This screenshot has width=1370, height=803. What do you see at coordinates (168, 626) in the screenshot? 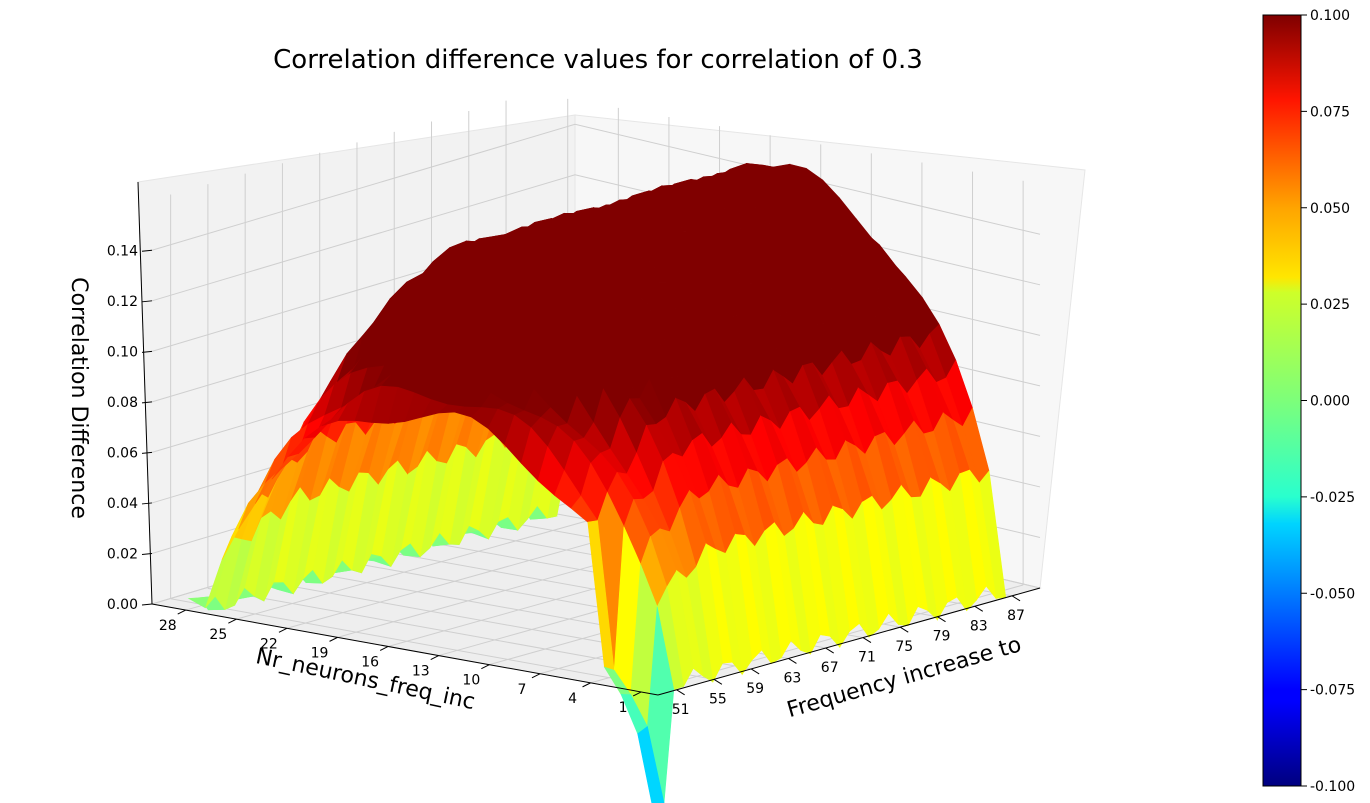
I see `y-tick-label: 28` at bounding box center [168, 626].